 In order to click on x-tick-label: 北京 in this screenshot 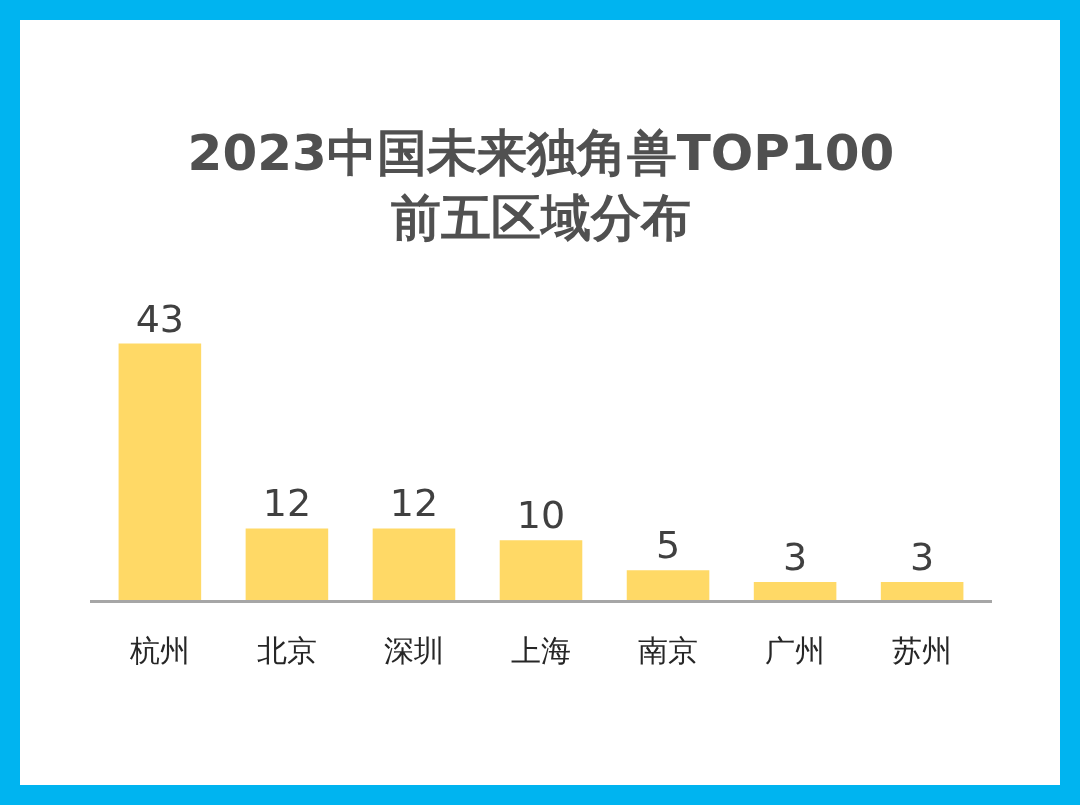, I will do `click(286, 650)`.